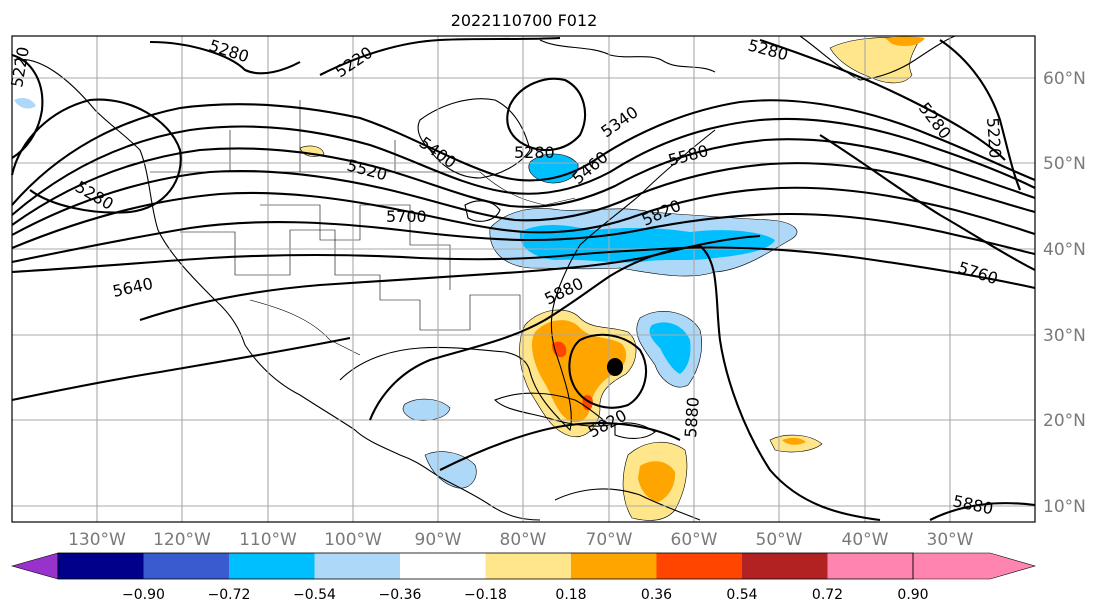 Image resolution: width=1105 pixels, height=615 pixels. What do you see at coordinates (994, 138) in the screenshot?
I see `contour-label: 5220` at bounding box center [994, 138].